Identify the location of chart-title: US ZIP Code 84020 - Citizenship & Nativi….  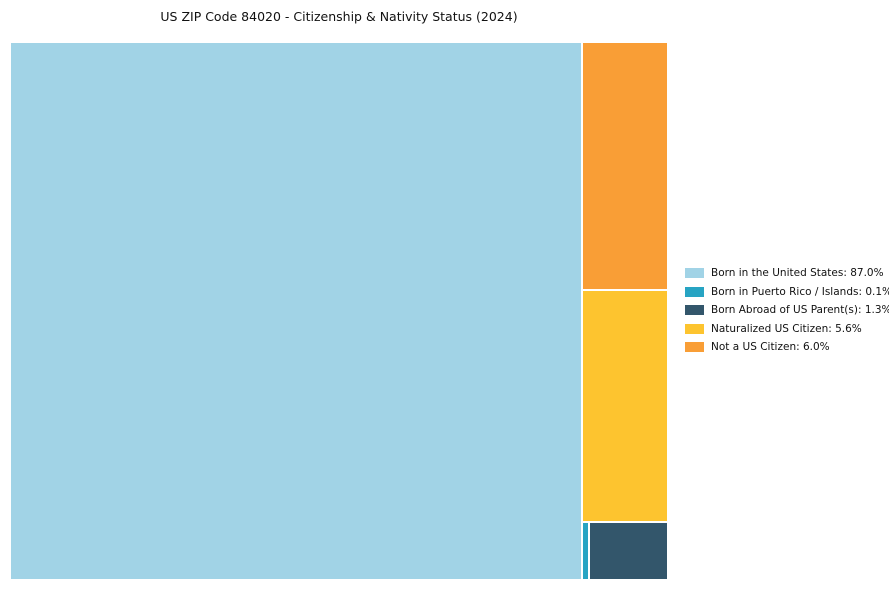
(339, 16).